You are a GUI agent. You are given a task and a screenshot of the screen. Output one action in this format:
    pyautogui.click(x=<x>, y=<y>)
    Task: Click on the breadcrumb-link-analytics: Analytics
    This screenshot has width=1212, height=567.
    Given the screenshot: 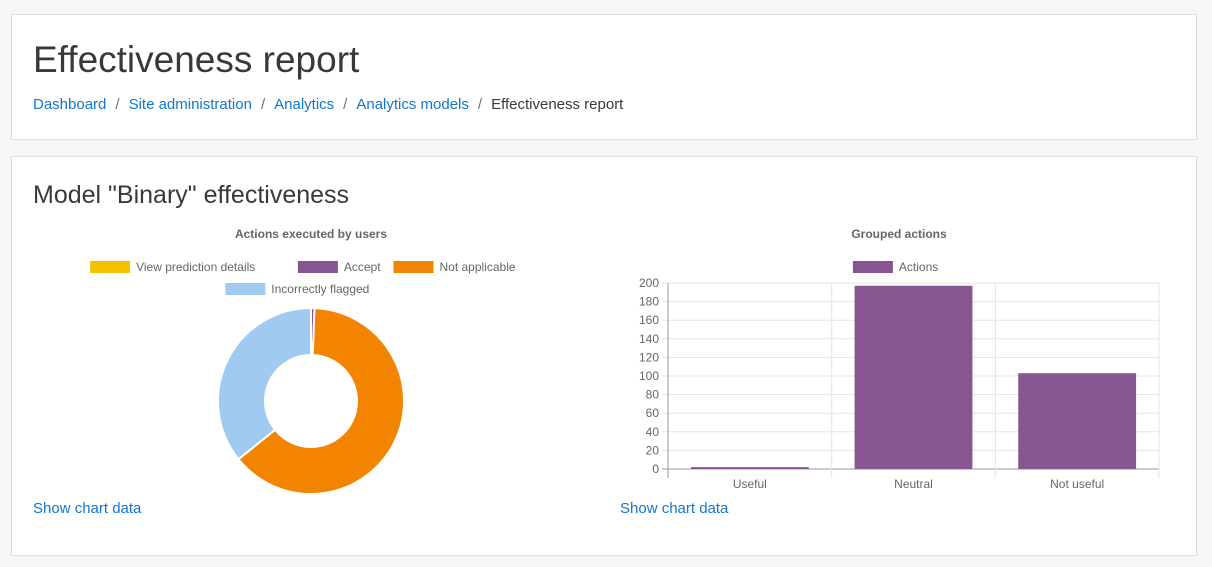 What is the action you would take?
    pyautogui.click(x=304, y=104)
    